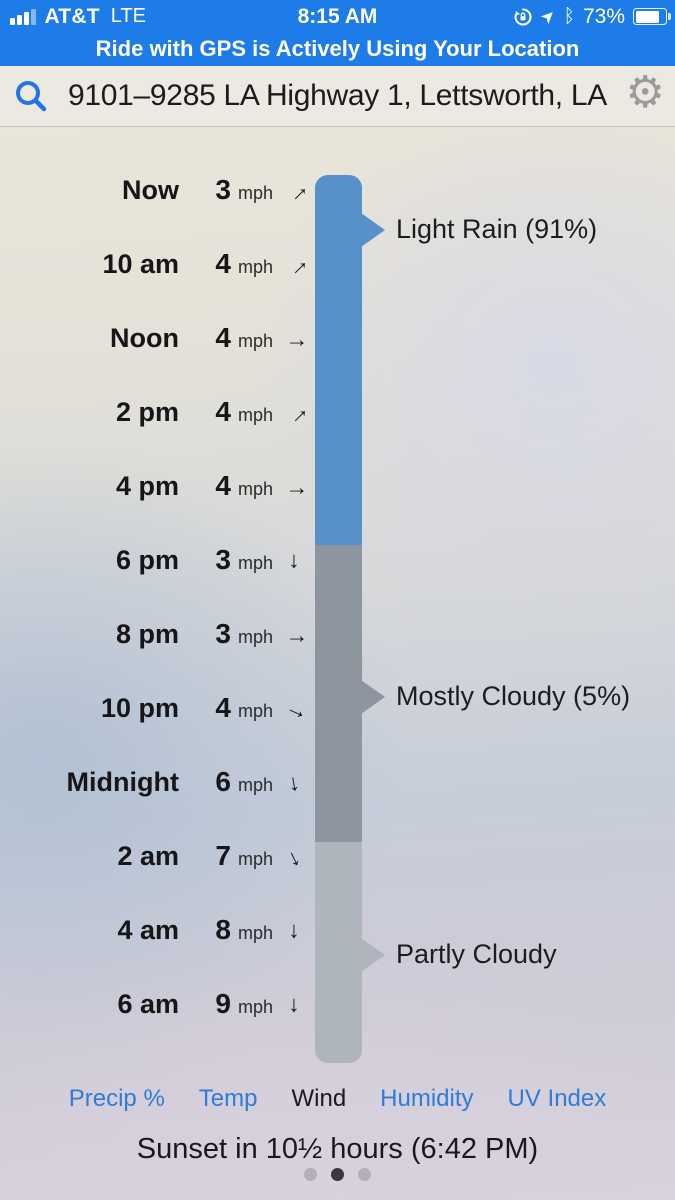  What do you see at coordinates (139, 708) in the screenshot?
I see `time-label: 10 pm` at bounding box center [139, 708].